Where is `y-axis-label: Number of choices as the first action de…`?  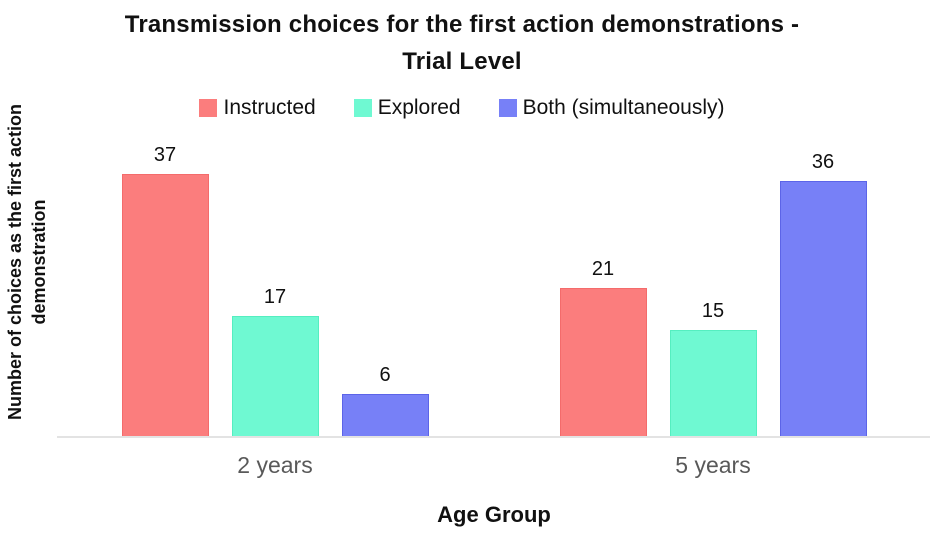
y-axis-label: Number of choices as the first action de… is located at coordinates (27, 262).